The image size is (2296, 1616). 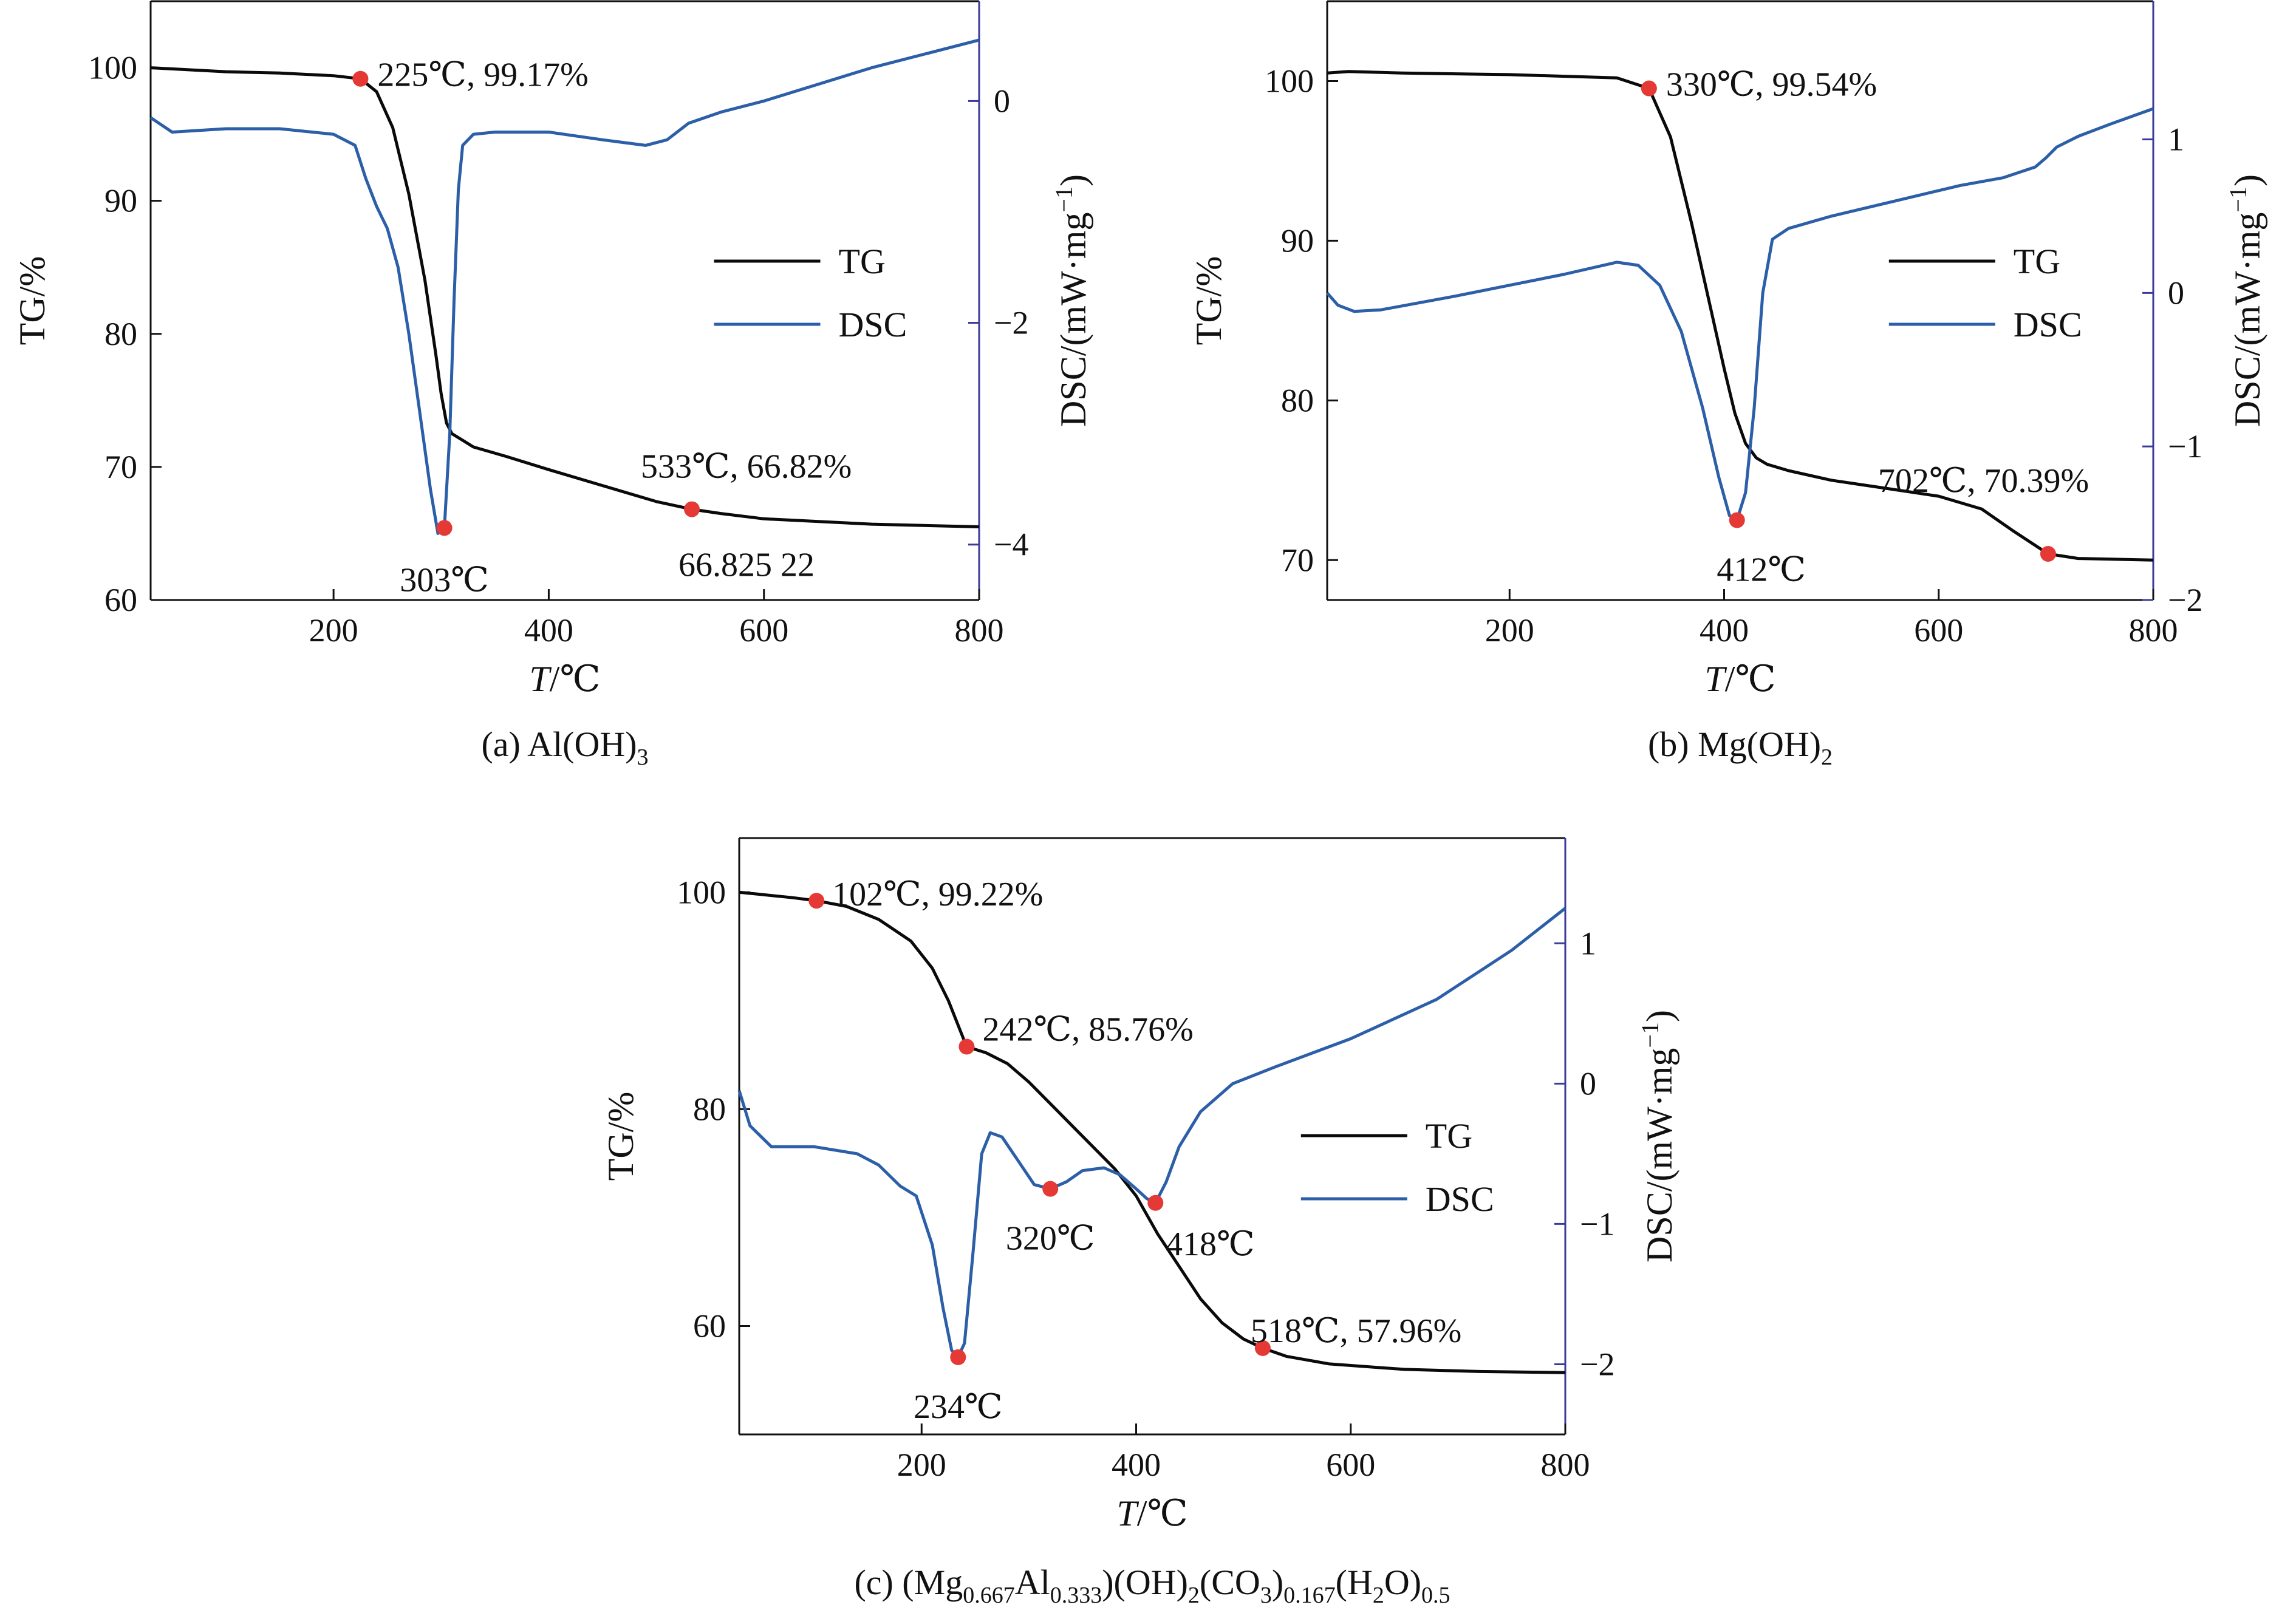 What do you see at coordinates (746, 467) in the screenshot?
I see `annotation-label: 533℃, 66.82%` at bounding box center [746, 467].